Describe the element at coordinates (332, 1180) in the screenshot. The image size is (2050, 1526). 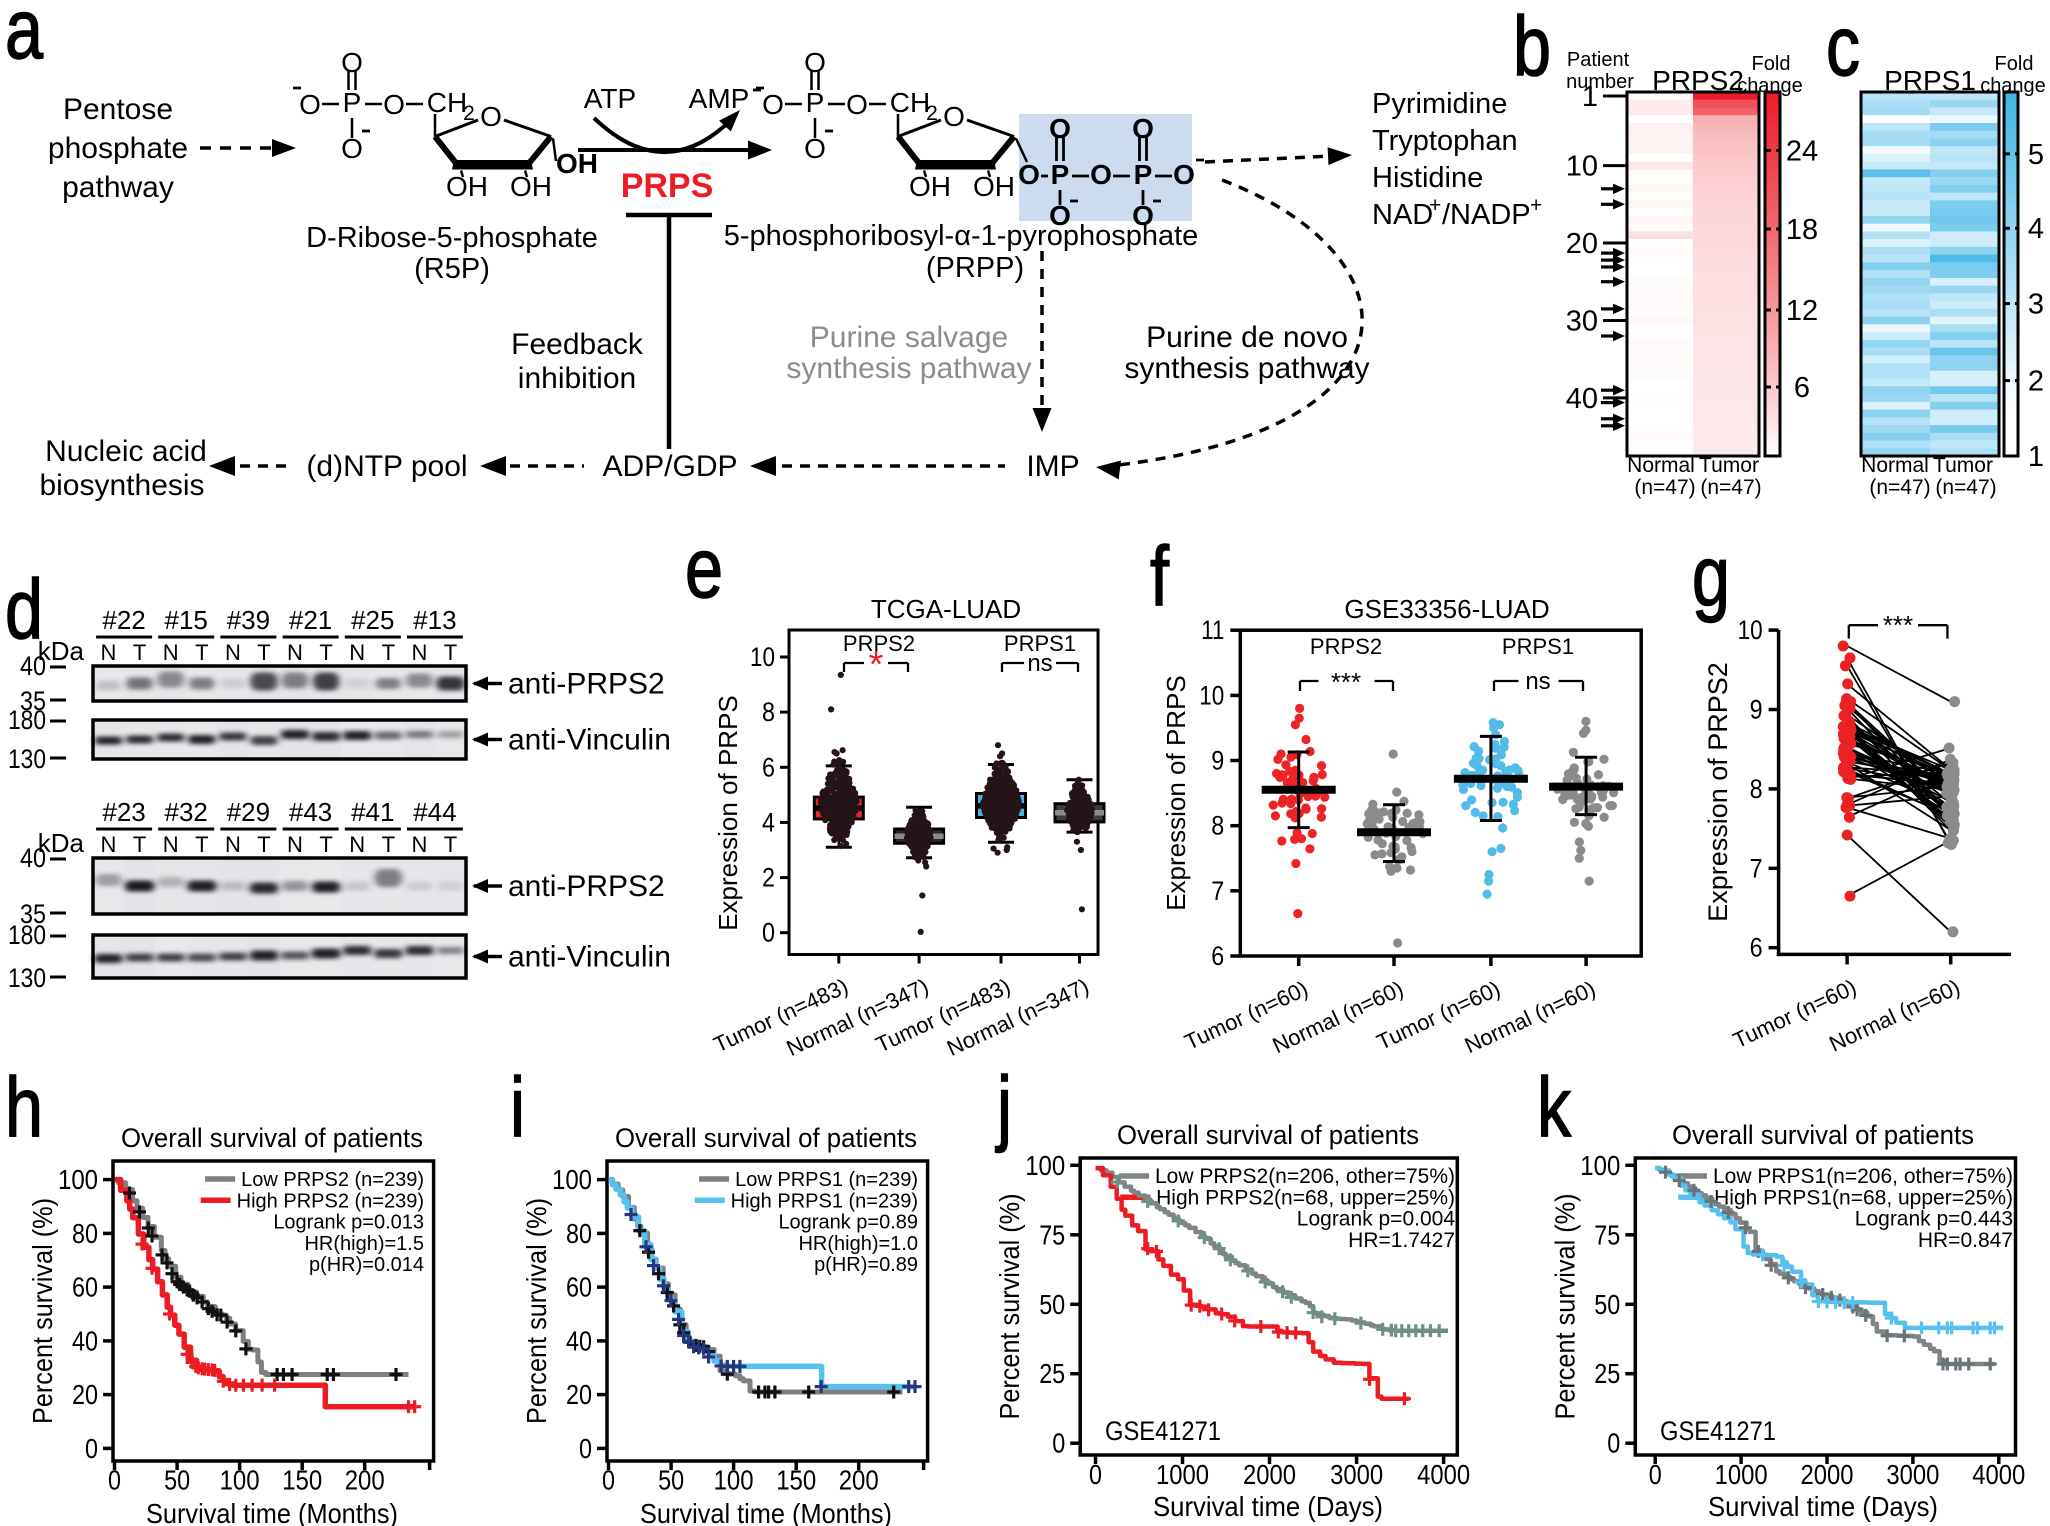
I see `svg-text: Low PRPS2 (n=239)` at that location.